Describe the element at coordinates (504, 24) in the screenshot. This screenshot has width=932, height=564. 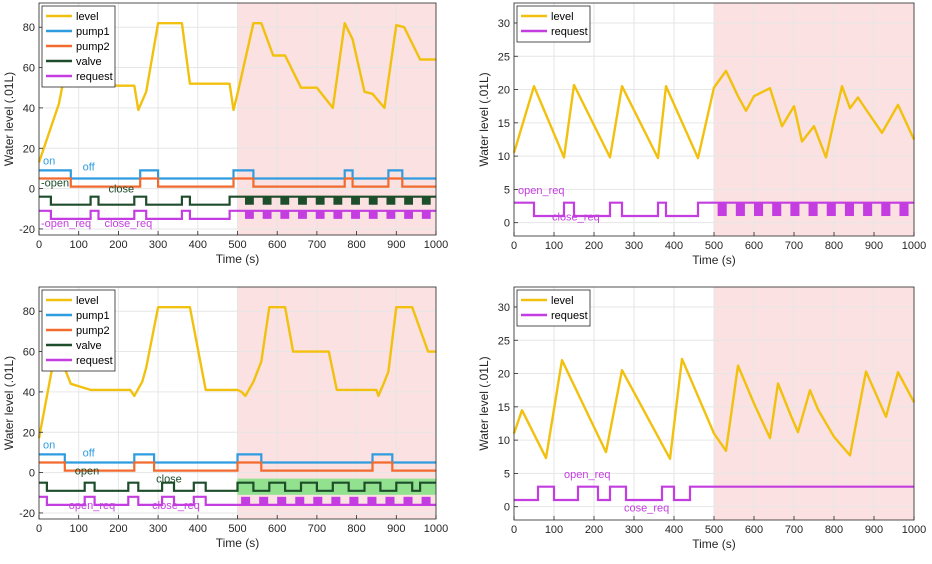
I see `y-tick-label: 30` at that location.